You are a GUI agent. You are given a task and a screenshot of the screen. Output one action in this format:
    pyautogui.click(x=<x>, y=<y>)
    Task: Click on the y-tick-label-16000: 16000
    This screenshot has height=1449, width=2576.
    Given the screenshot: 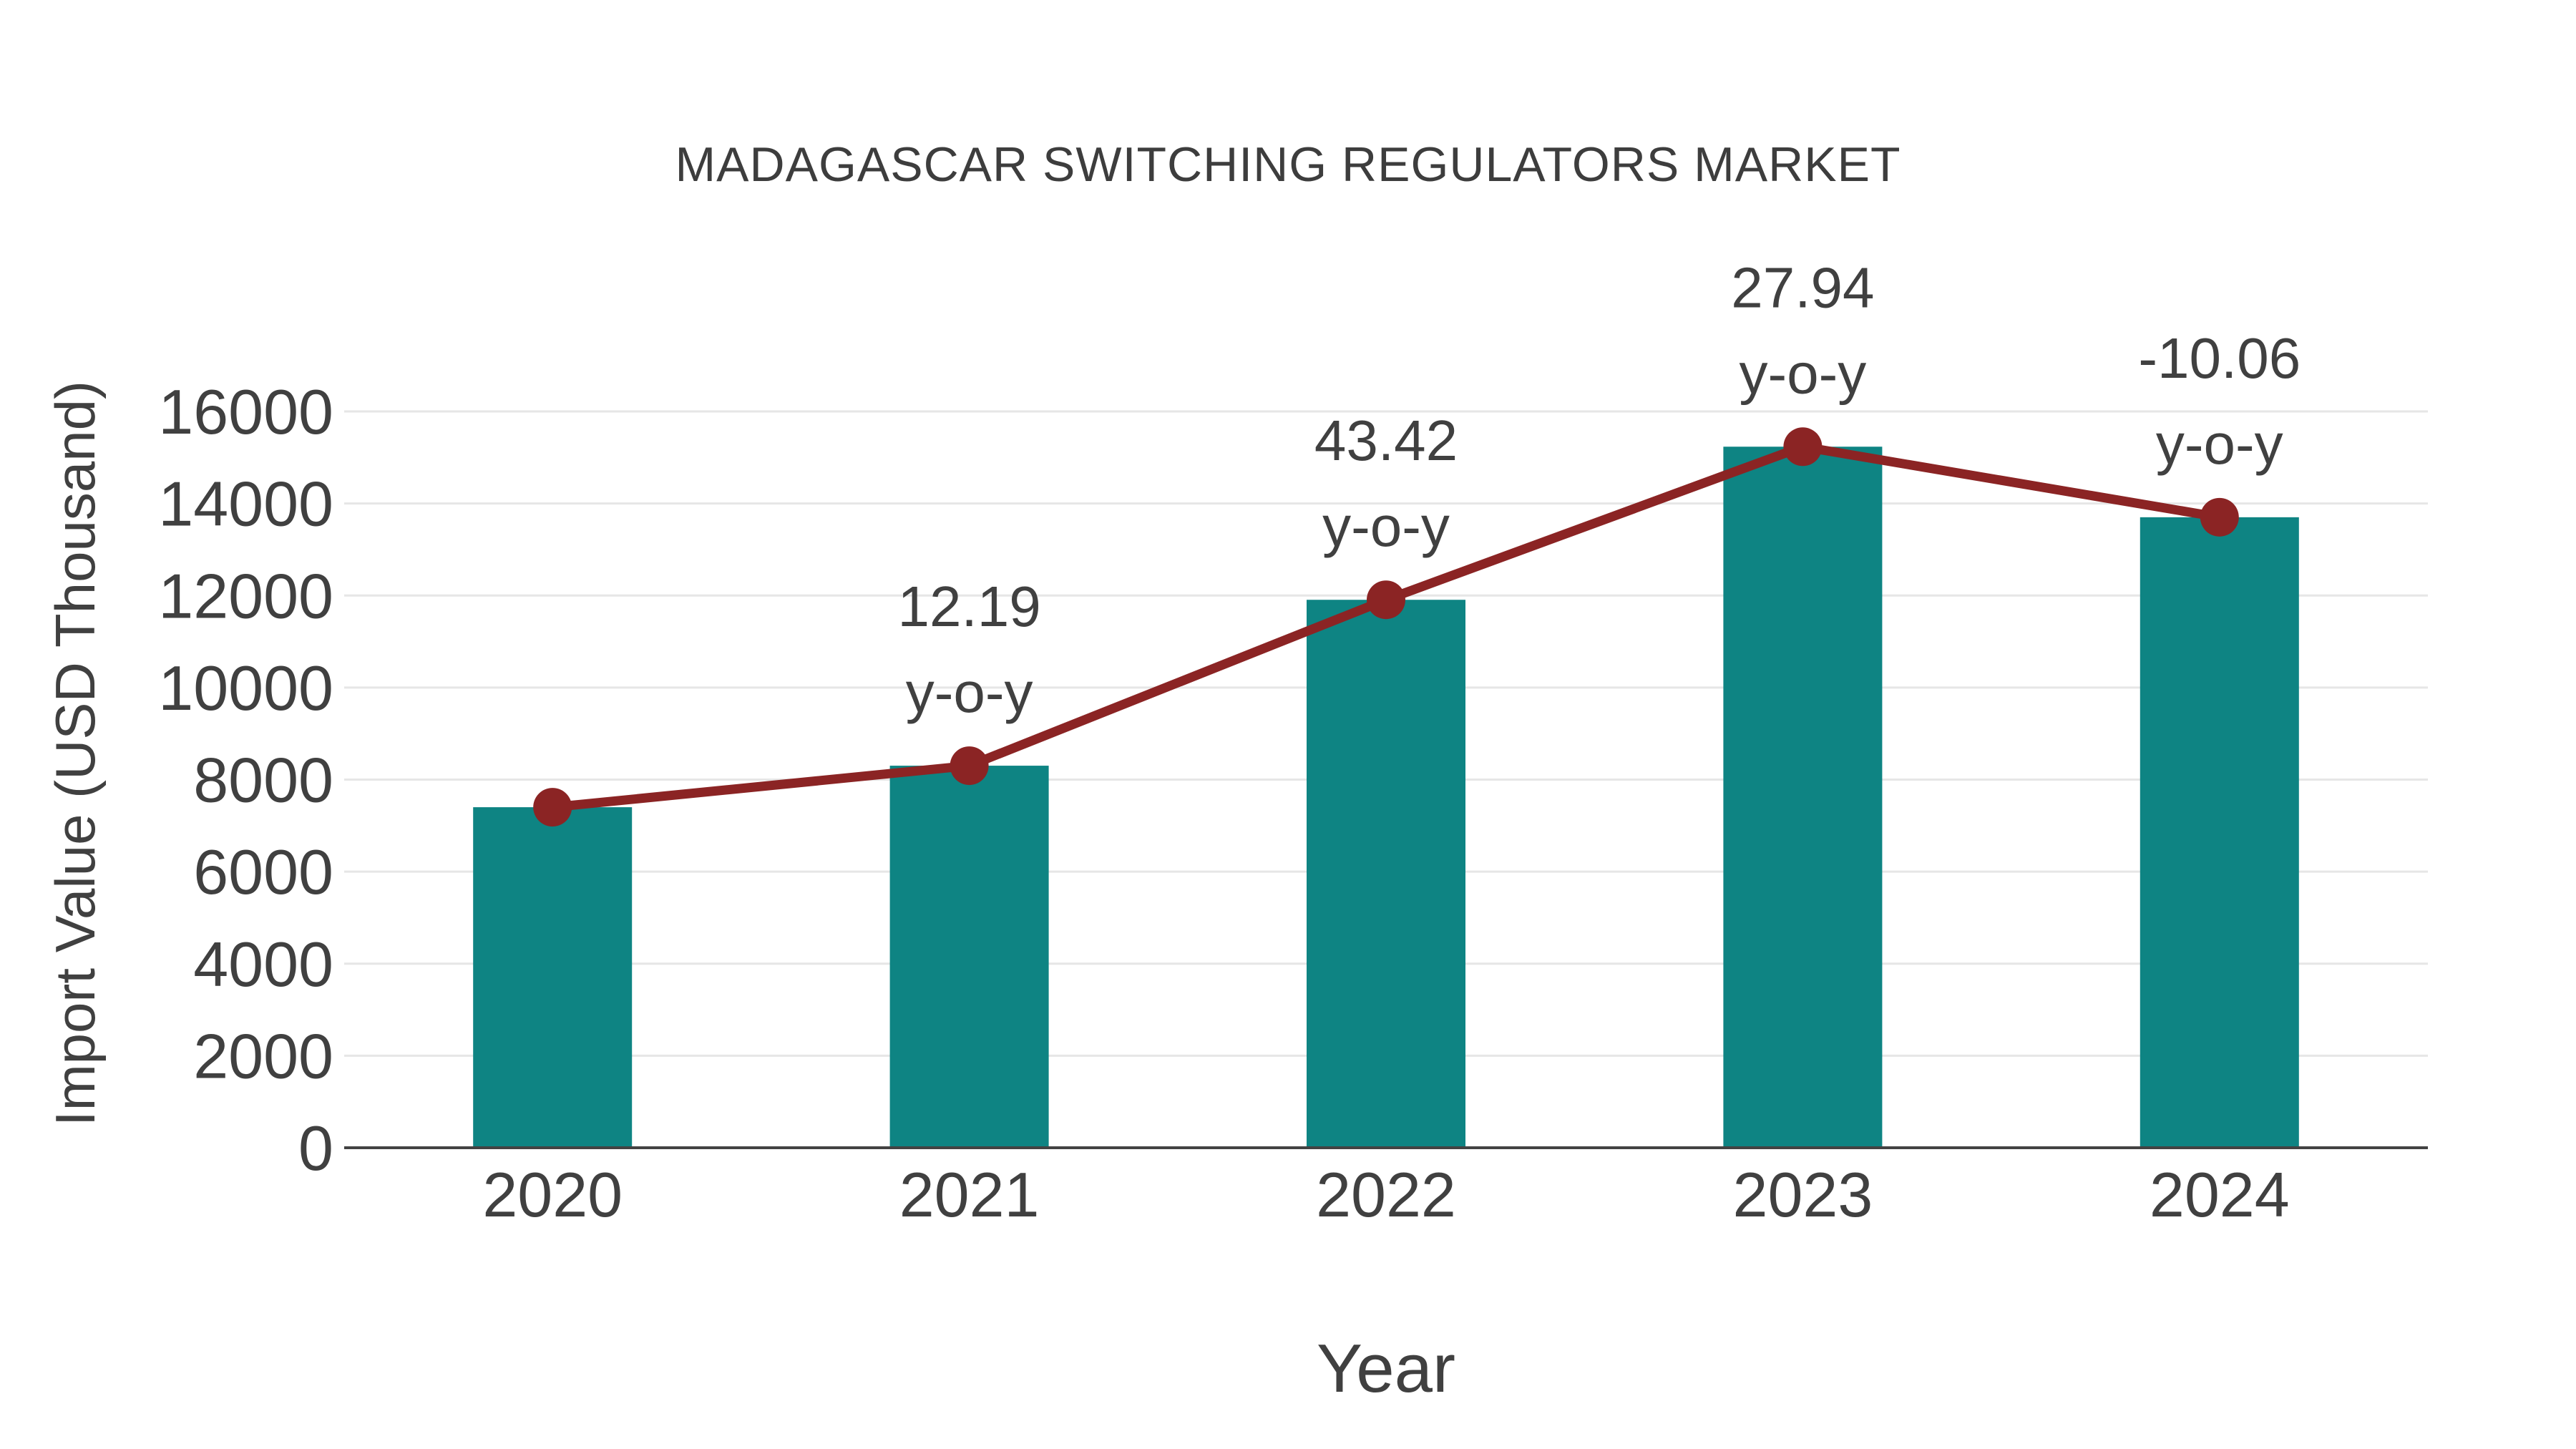 What is the action you would take?
    pyautogui.click(x=245, y=411)
    